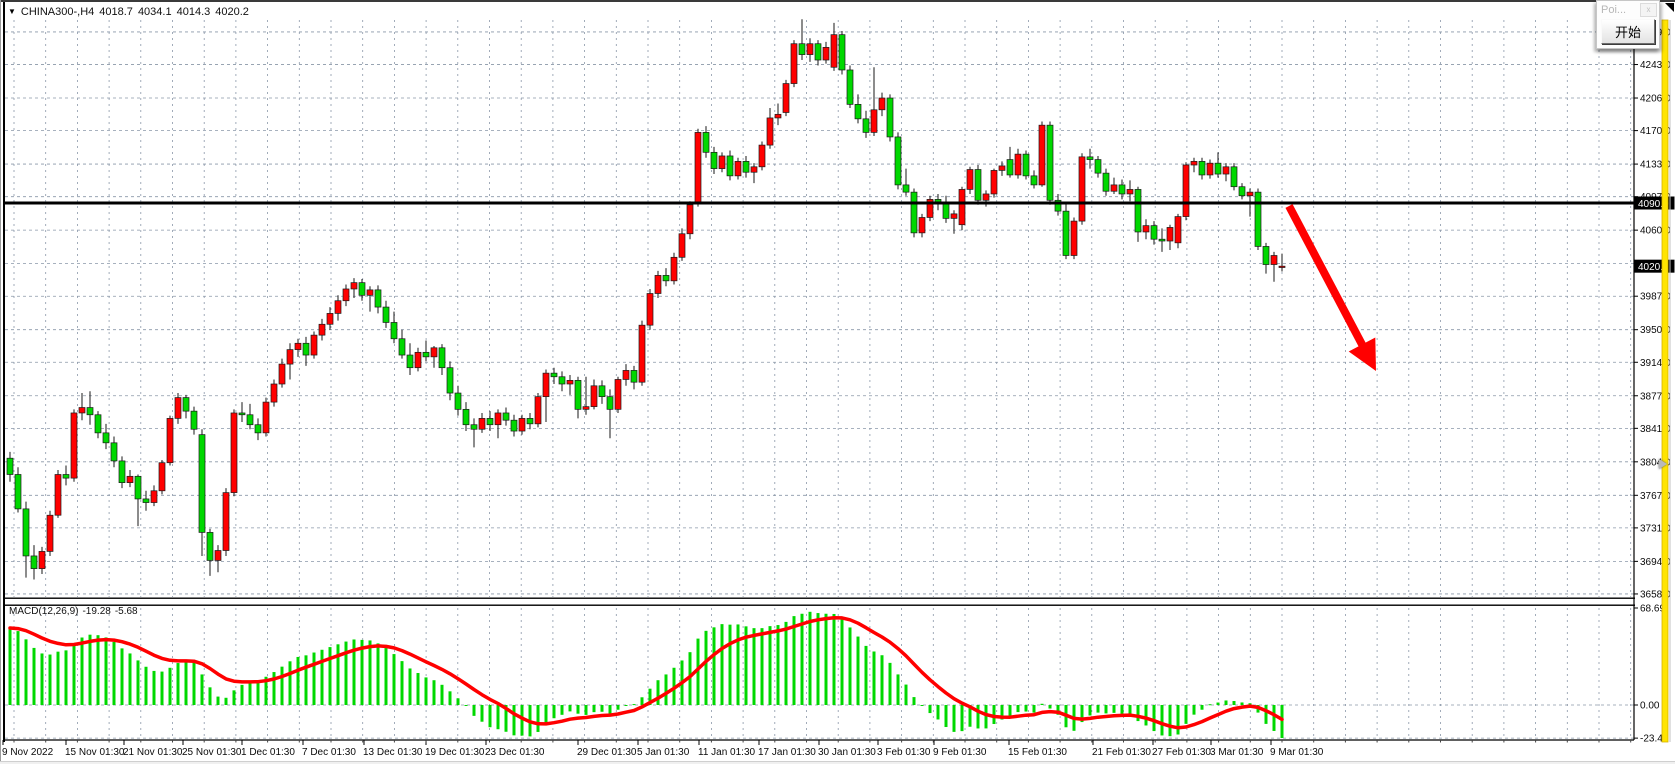 The image size is (1675, 764). What do you see at coordinates (847, 752) in the screenshot?
I see `date-label: 30 Jan 01:30` at bounding box center [847, 752].